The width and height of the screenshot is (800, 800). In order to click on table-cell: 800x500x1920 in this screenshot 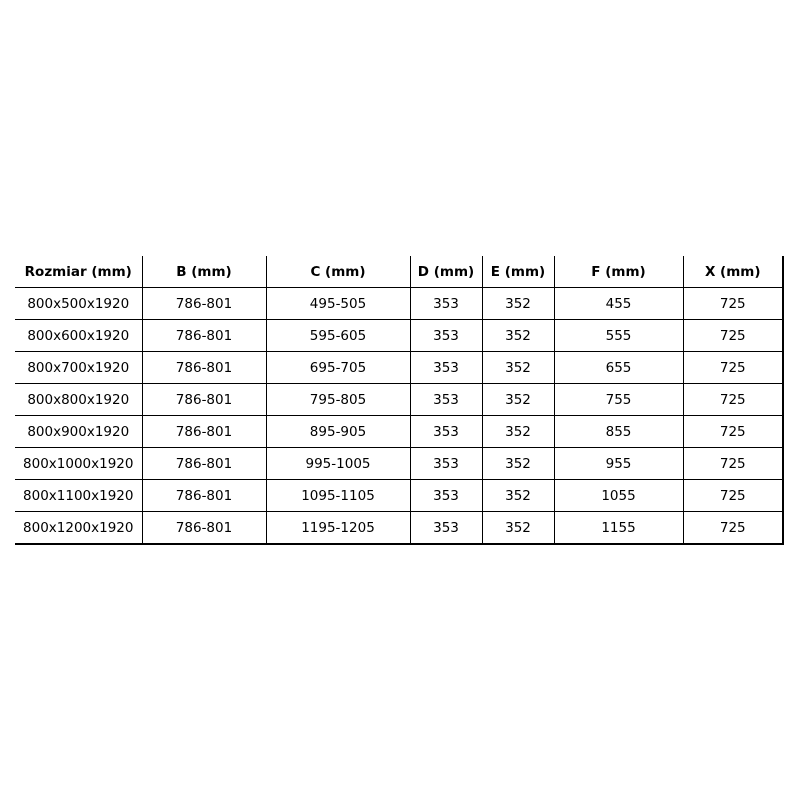, I will do `click(78, 303)`.